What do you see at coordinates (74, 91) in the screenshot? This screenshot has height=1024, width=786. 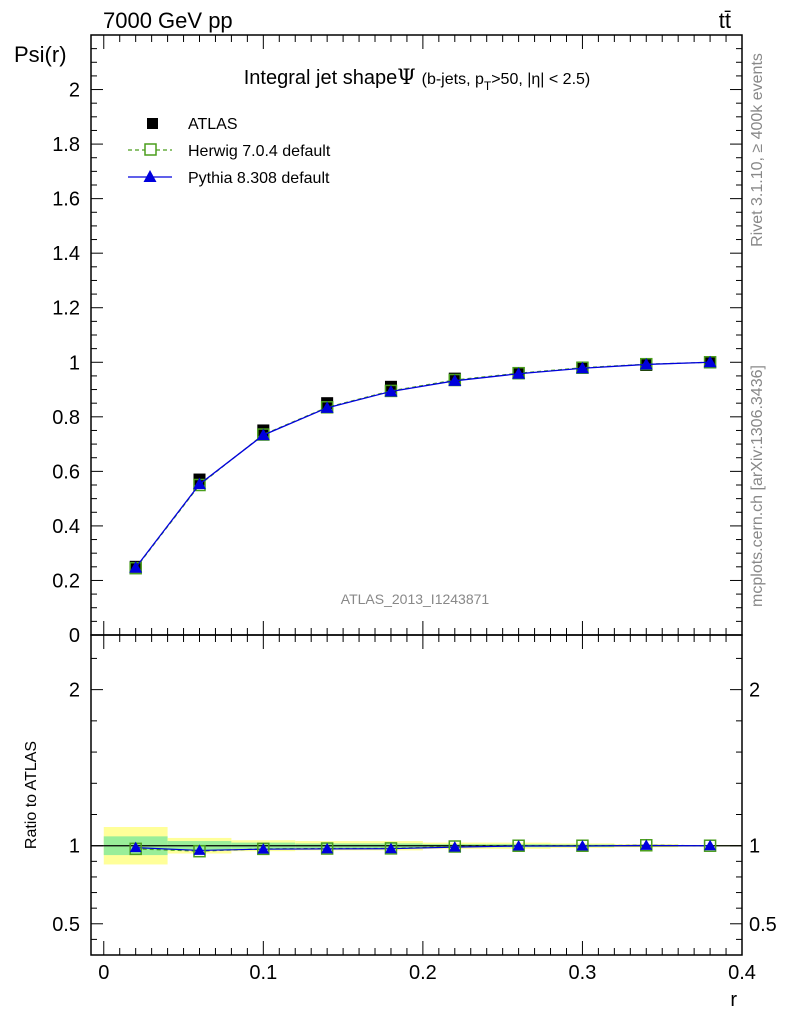 I see `main-y-tick-label: 2` at bounding box center [74, 91].